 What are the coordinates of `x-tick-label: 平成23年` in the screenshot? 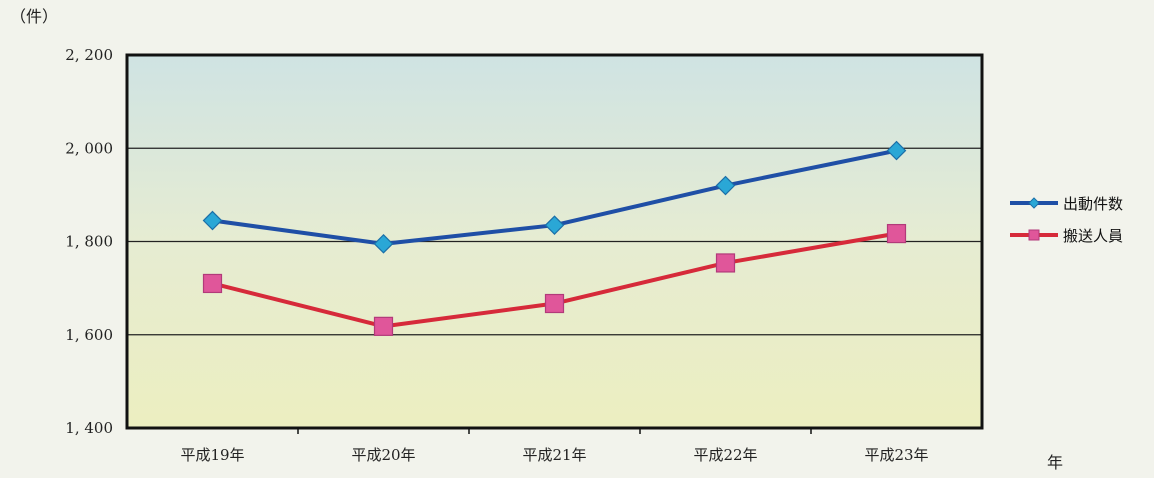 It's located at (896, 455).